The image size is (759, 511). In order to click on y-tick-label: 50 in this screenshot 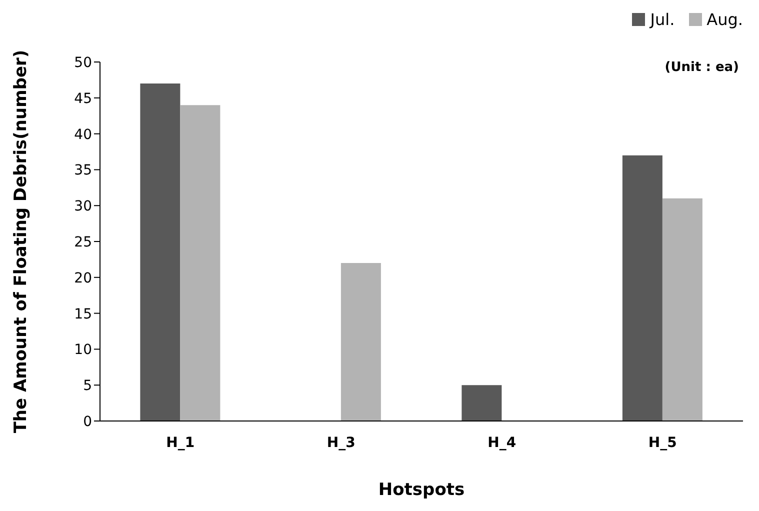, I will do `click(83, 62)`.